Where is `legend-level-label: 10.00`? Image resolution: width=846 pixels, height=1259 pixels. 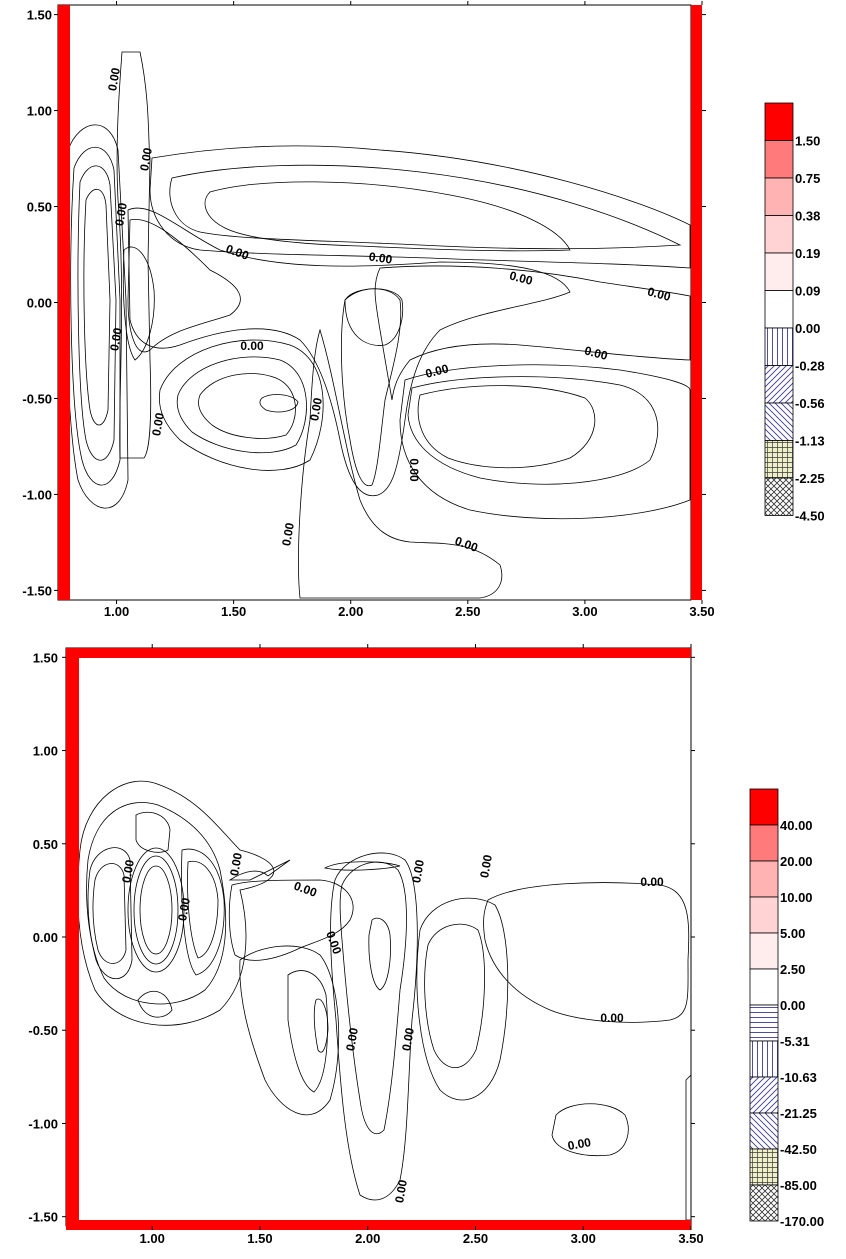
legend-level-label: 10.00 is located at coordinates (796, 897).